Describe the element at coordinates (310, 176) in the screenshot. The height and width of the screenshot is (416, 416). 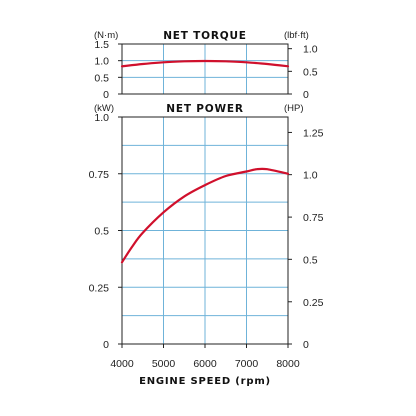
I see `power-right-tick-label: 1.0` at that location.